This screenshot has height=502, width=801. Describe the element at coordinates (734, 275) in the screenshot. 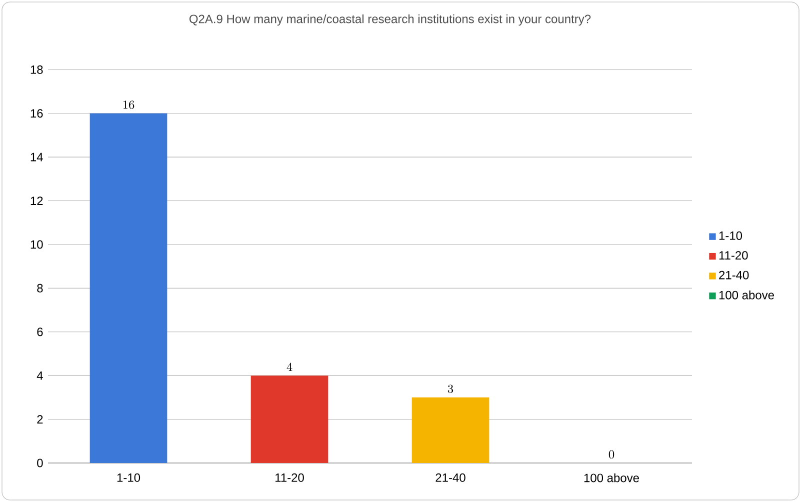

I see `legend-label: 21-40` at that location.